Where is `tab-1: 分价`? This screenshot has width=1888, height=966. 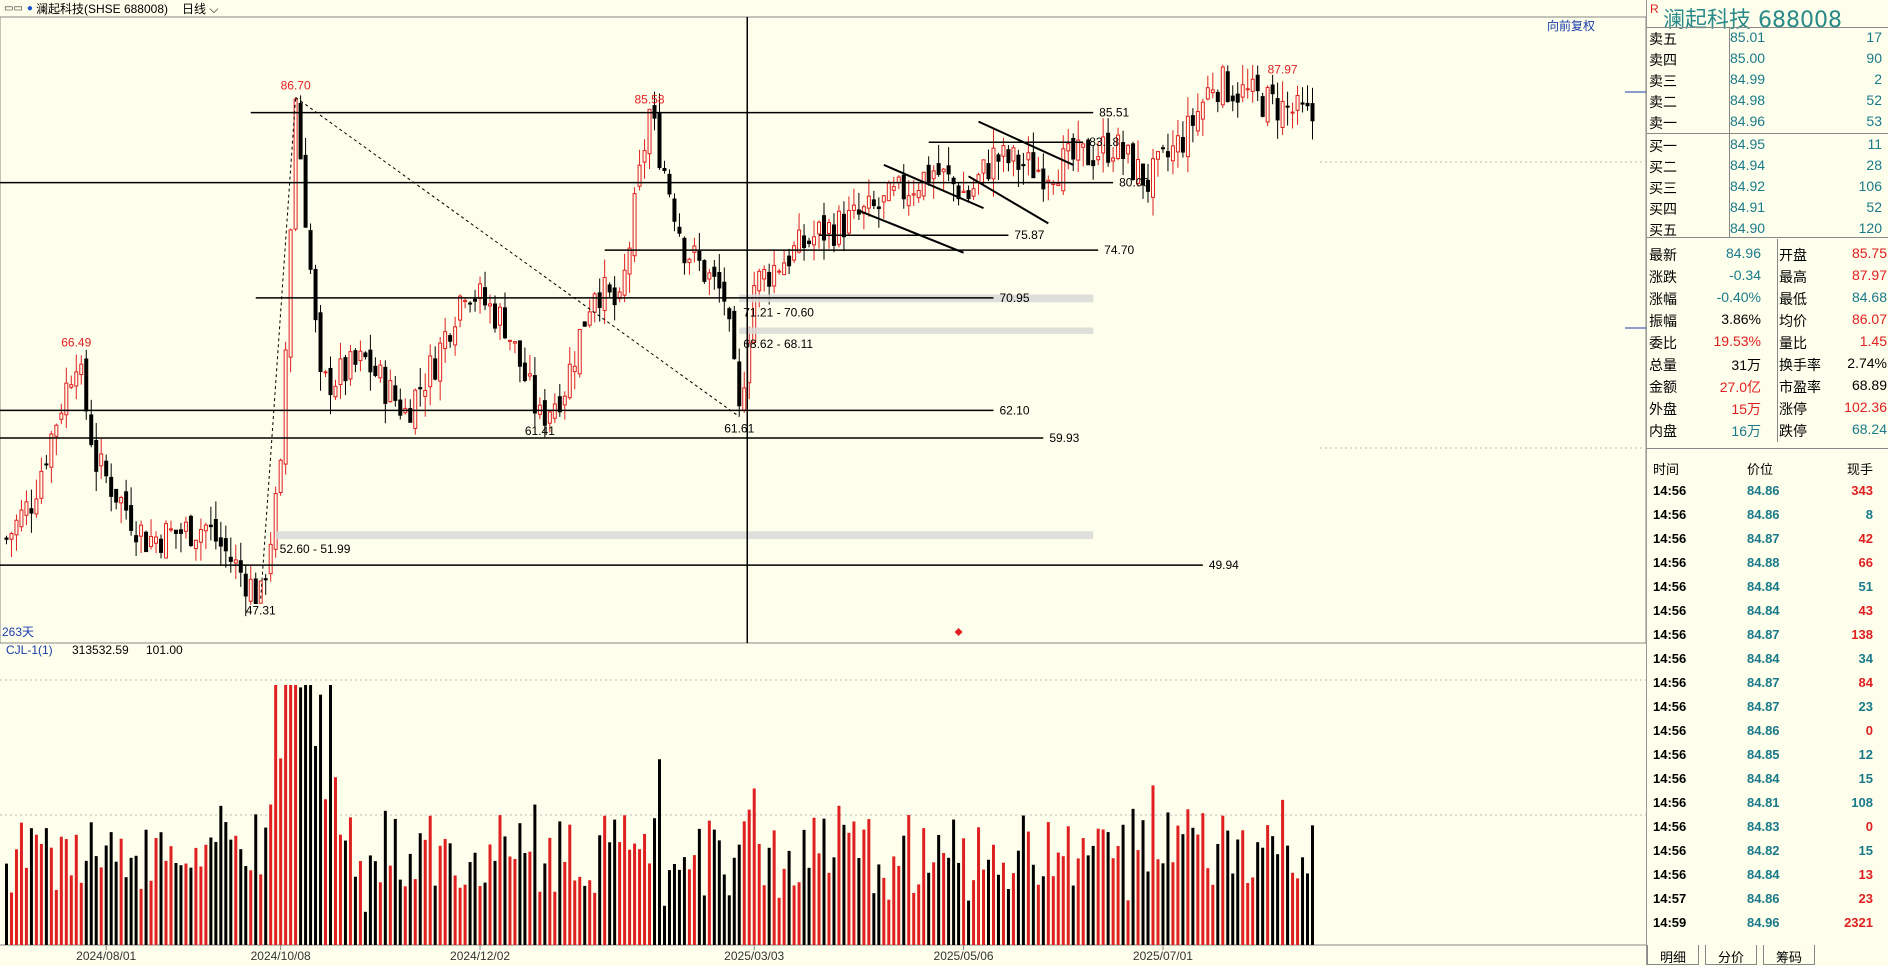
tab-1: 分价 is located at coordinates (1731, 955).